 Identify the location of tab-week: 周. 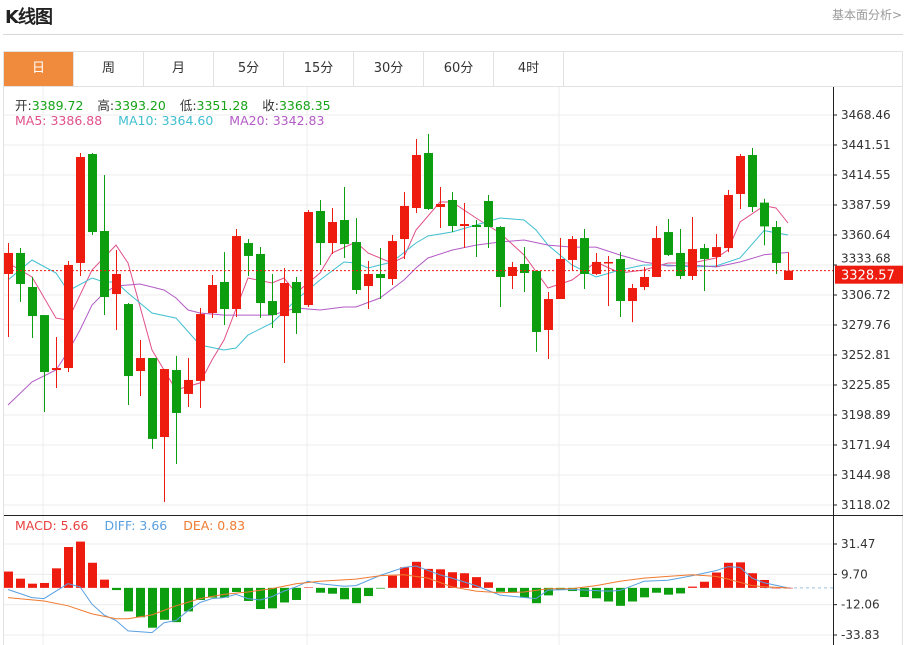
(109, 69).